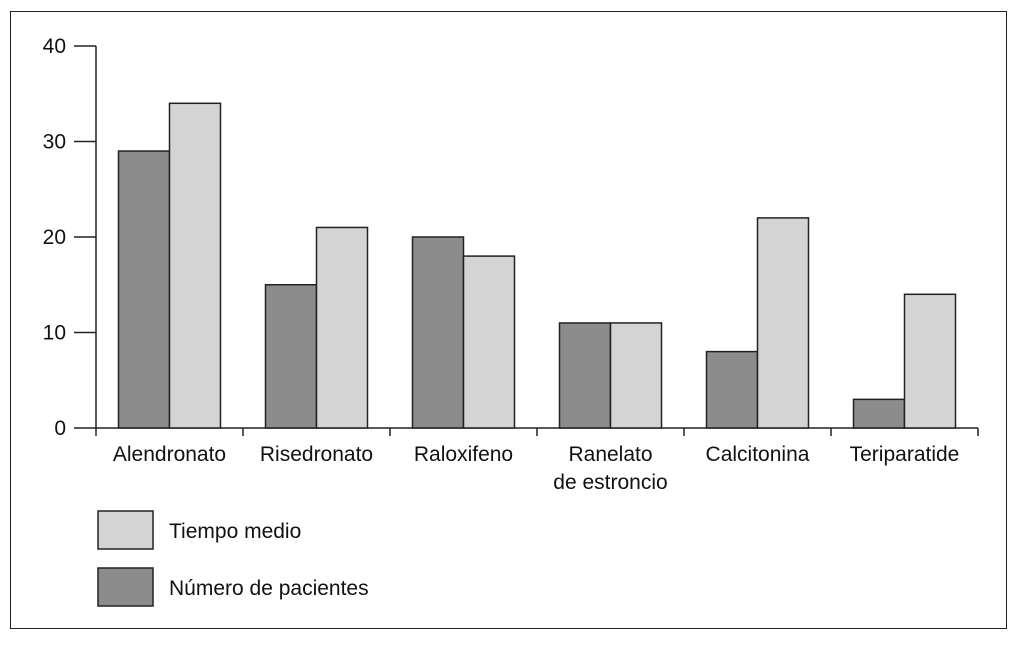 This screenshot has width=1024, height=646. Describe the element at coordinates (610, 454) in the screenshot. I see `category-label: Ranelato` at that location.